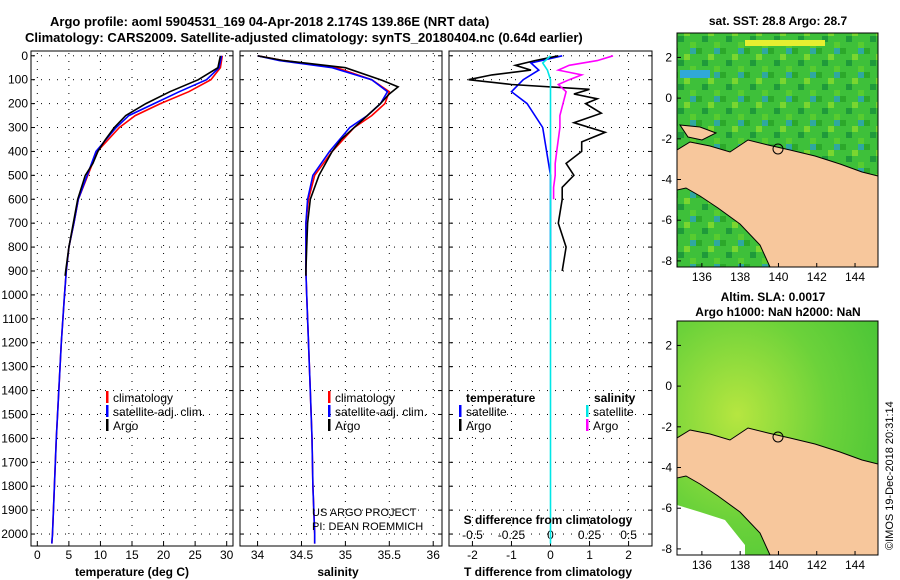 This screenshot has width=900, height=580. I want to click on depth-tick-label: 1900, so click(14, 510).